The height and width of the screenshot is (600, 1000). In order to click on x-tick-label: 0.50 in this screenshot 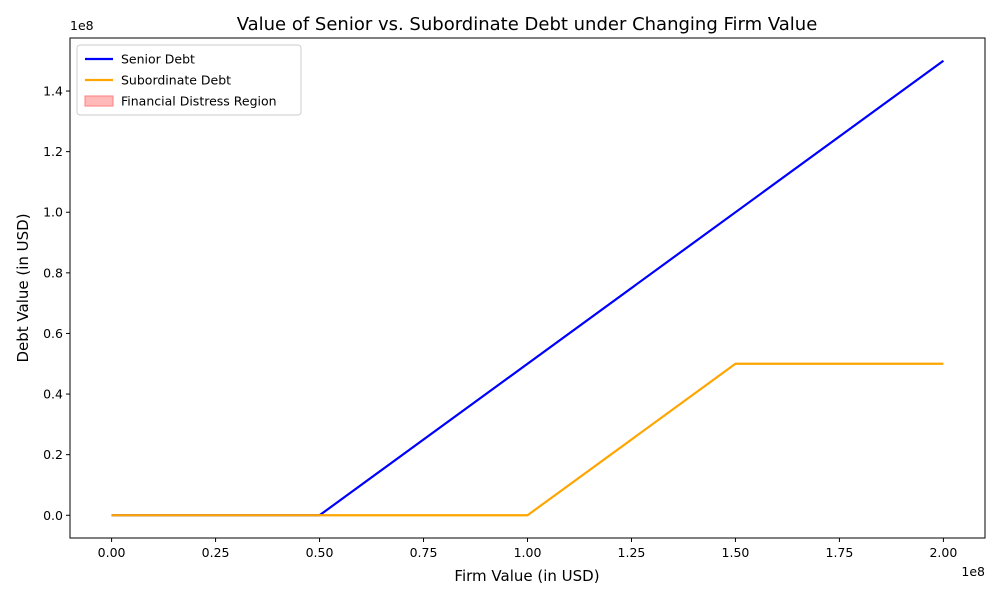, I will do `click(320, 552)`.